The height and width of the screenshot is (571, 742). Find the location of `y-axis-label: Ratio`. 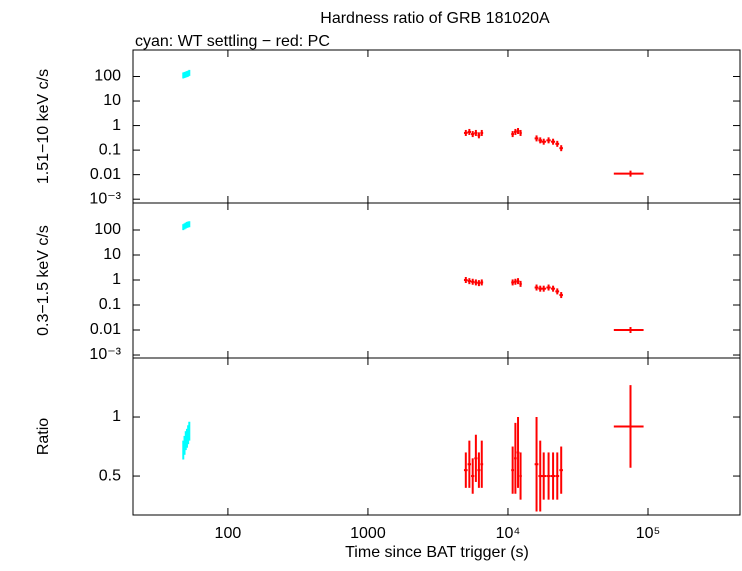

y-axis-label: Ratio is located at coordinates (43, 436).